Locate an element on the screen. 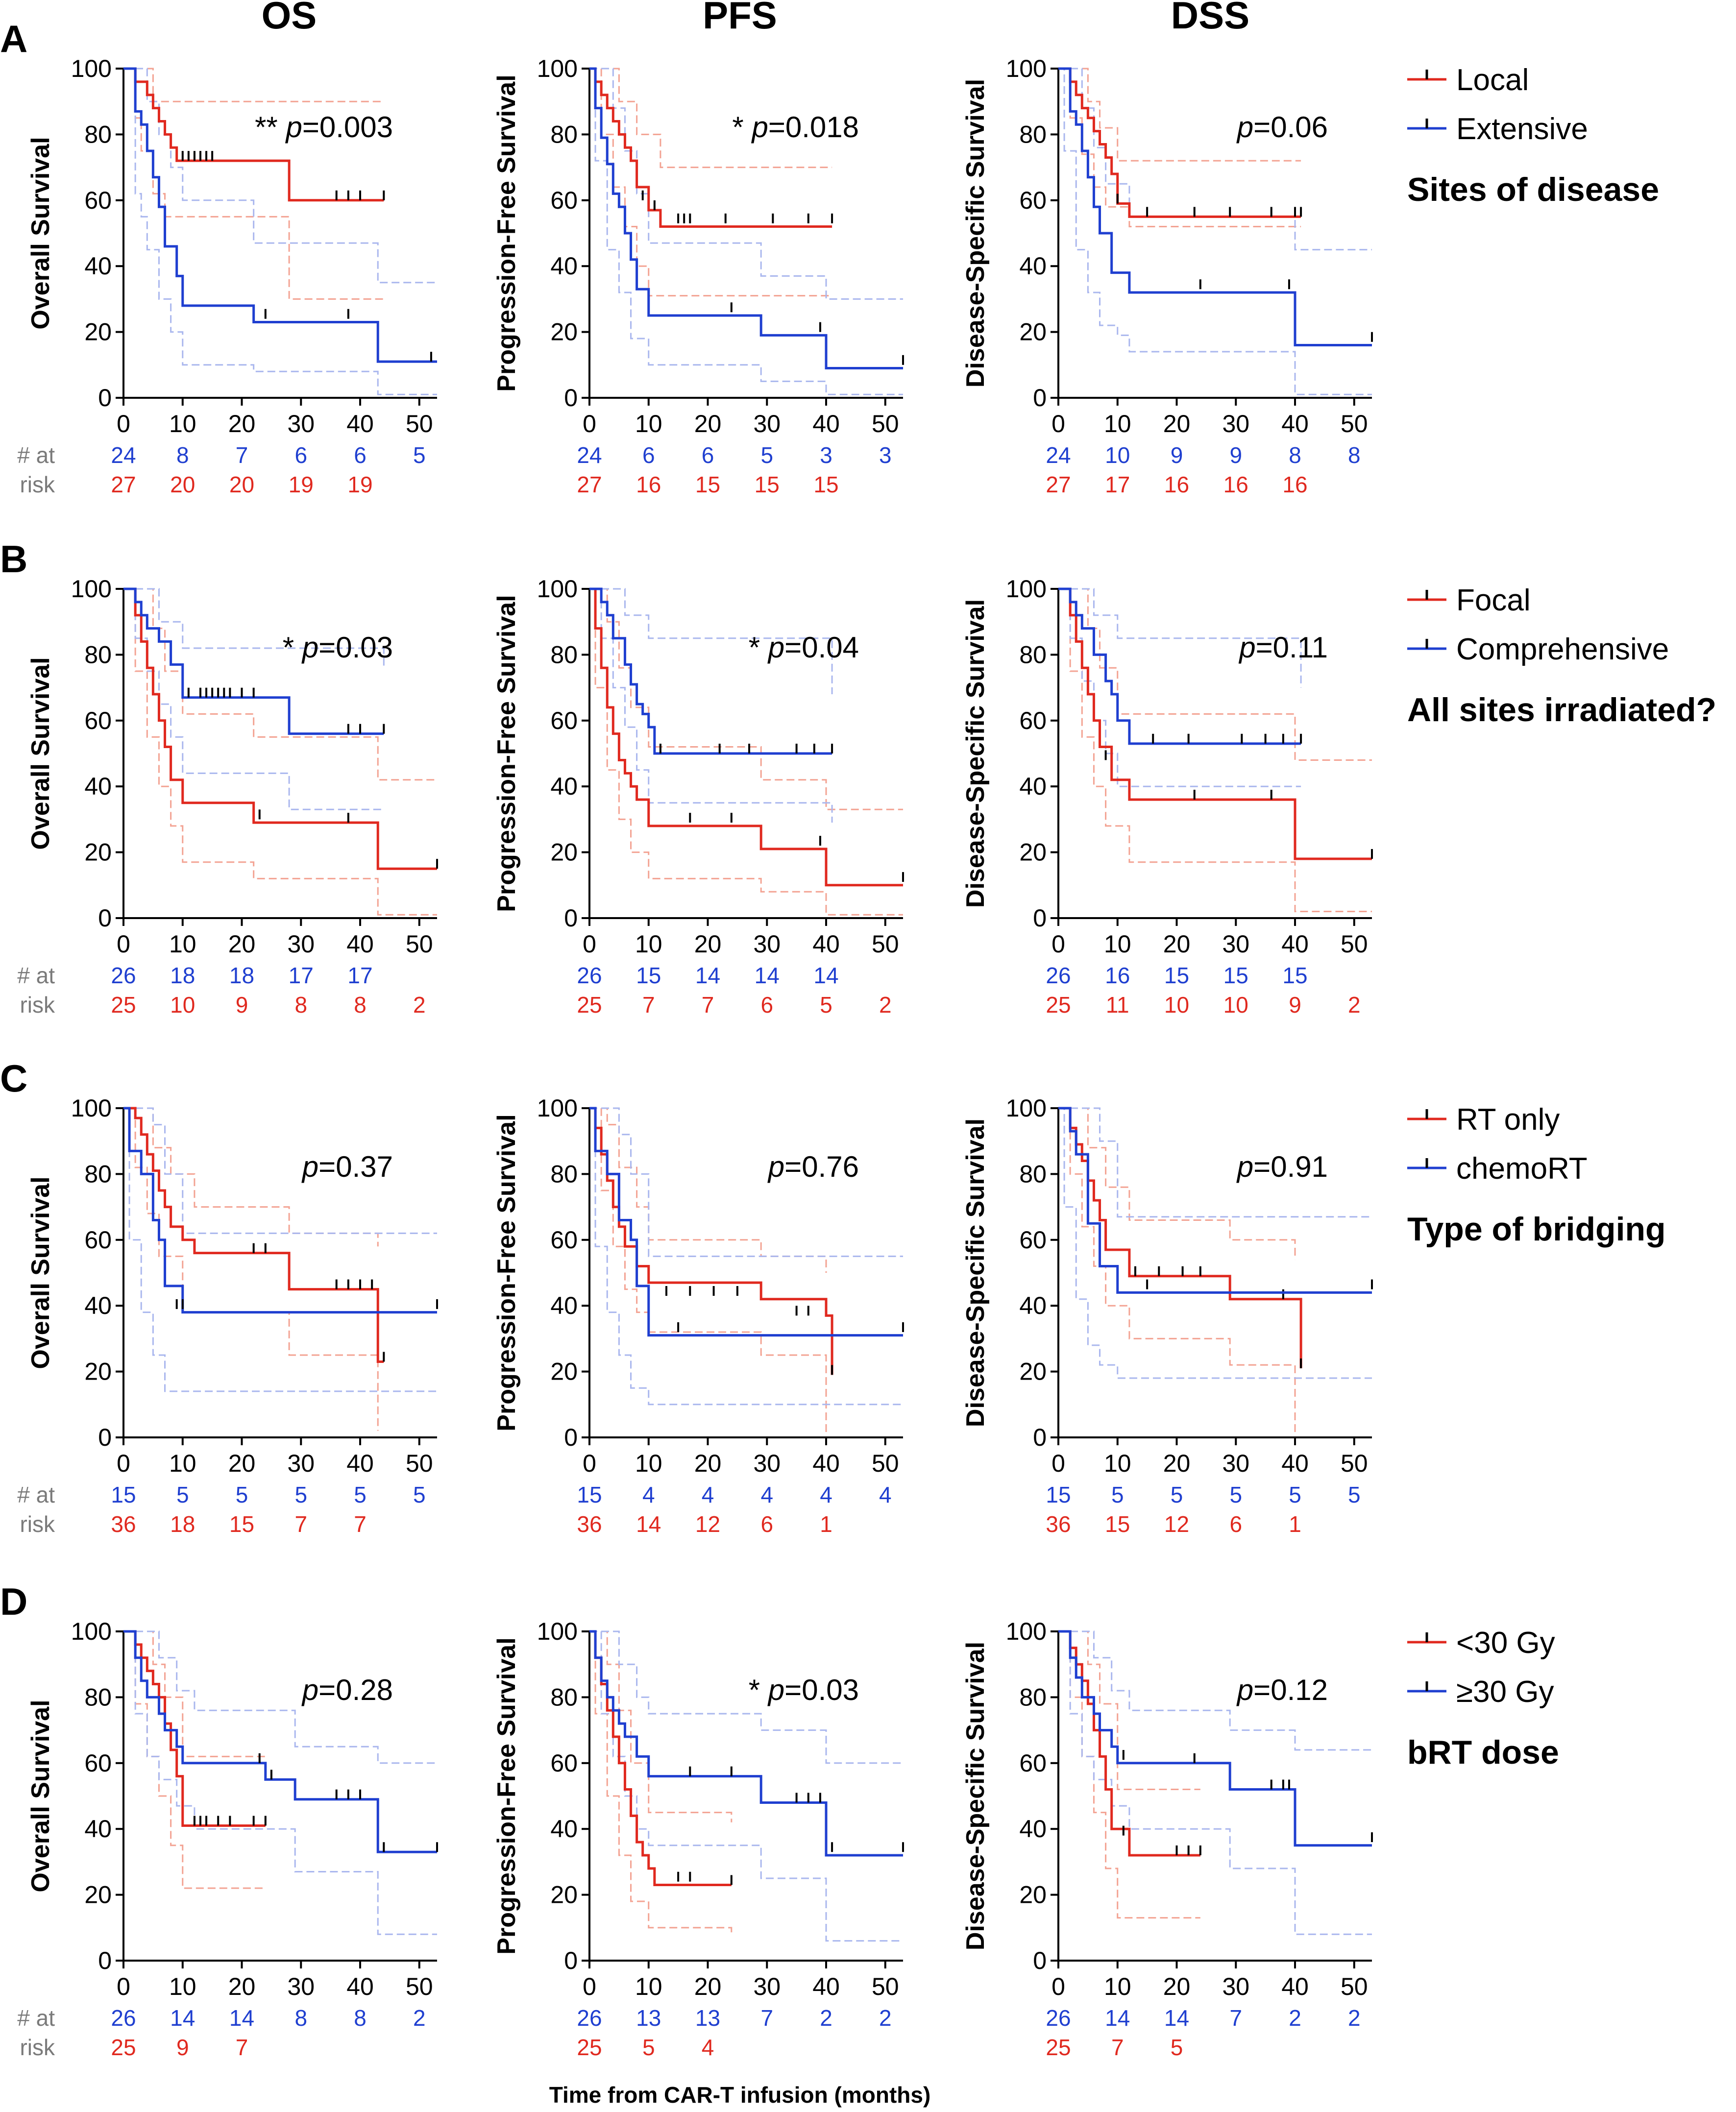 The width and height of the screenshot is (1736, 2112). p-value-number: =0.37 is located at coordinates (356, 1166).